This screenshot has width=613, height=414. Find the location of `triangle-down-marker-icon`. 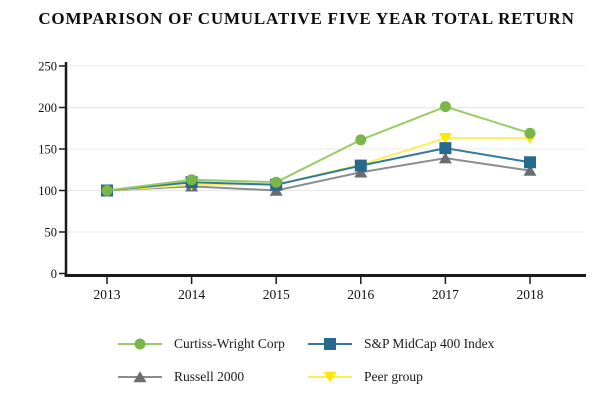

triangle-down-marker-icon is located at coordinates (330, 377).